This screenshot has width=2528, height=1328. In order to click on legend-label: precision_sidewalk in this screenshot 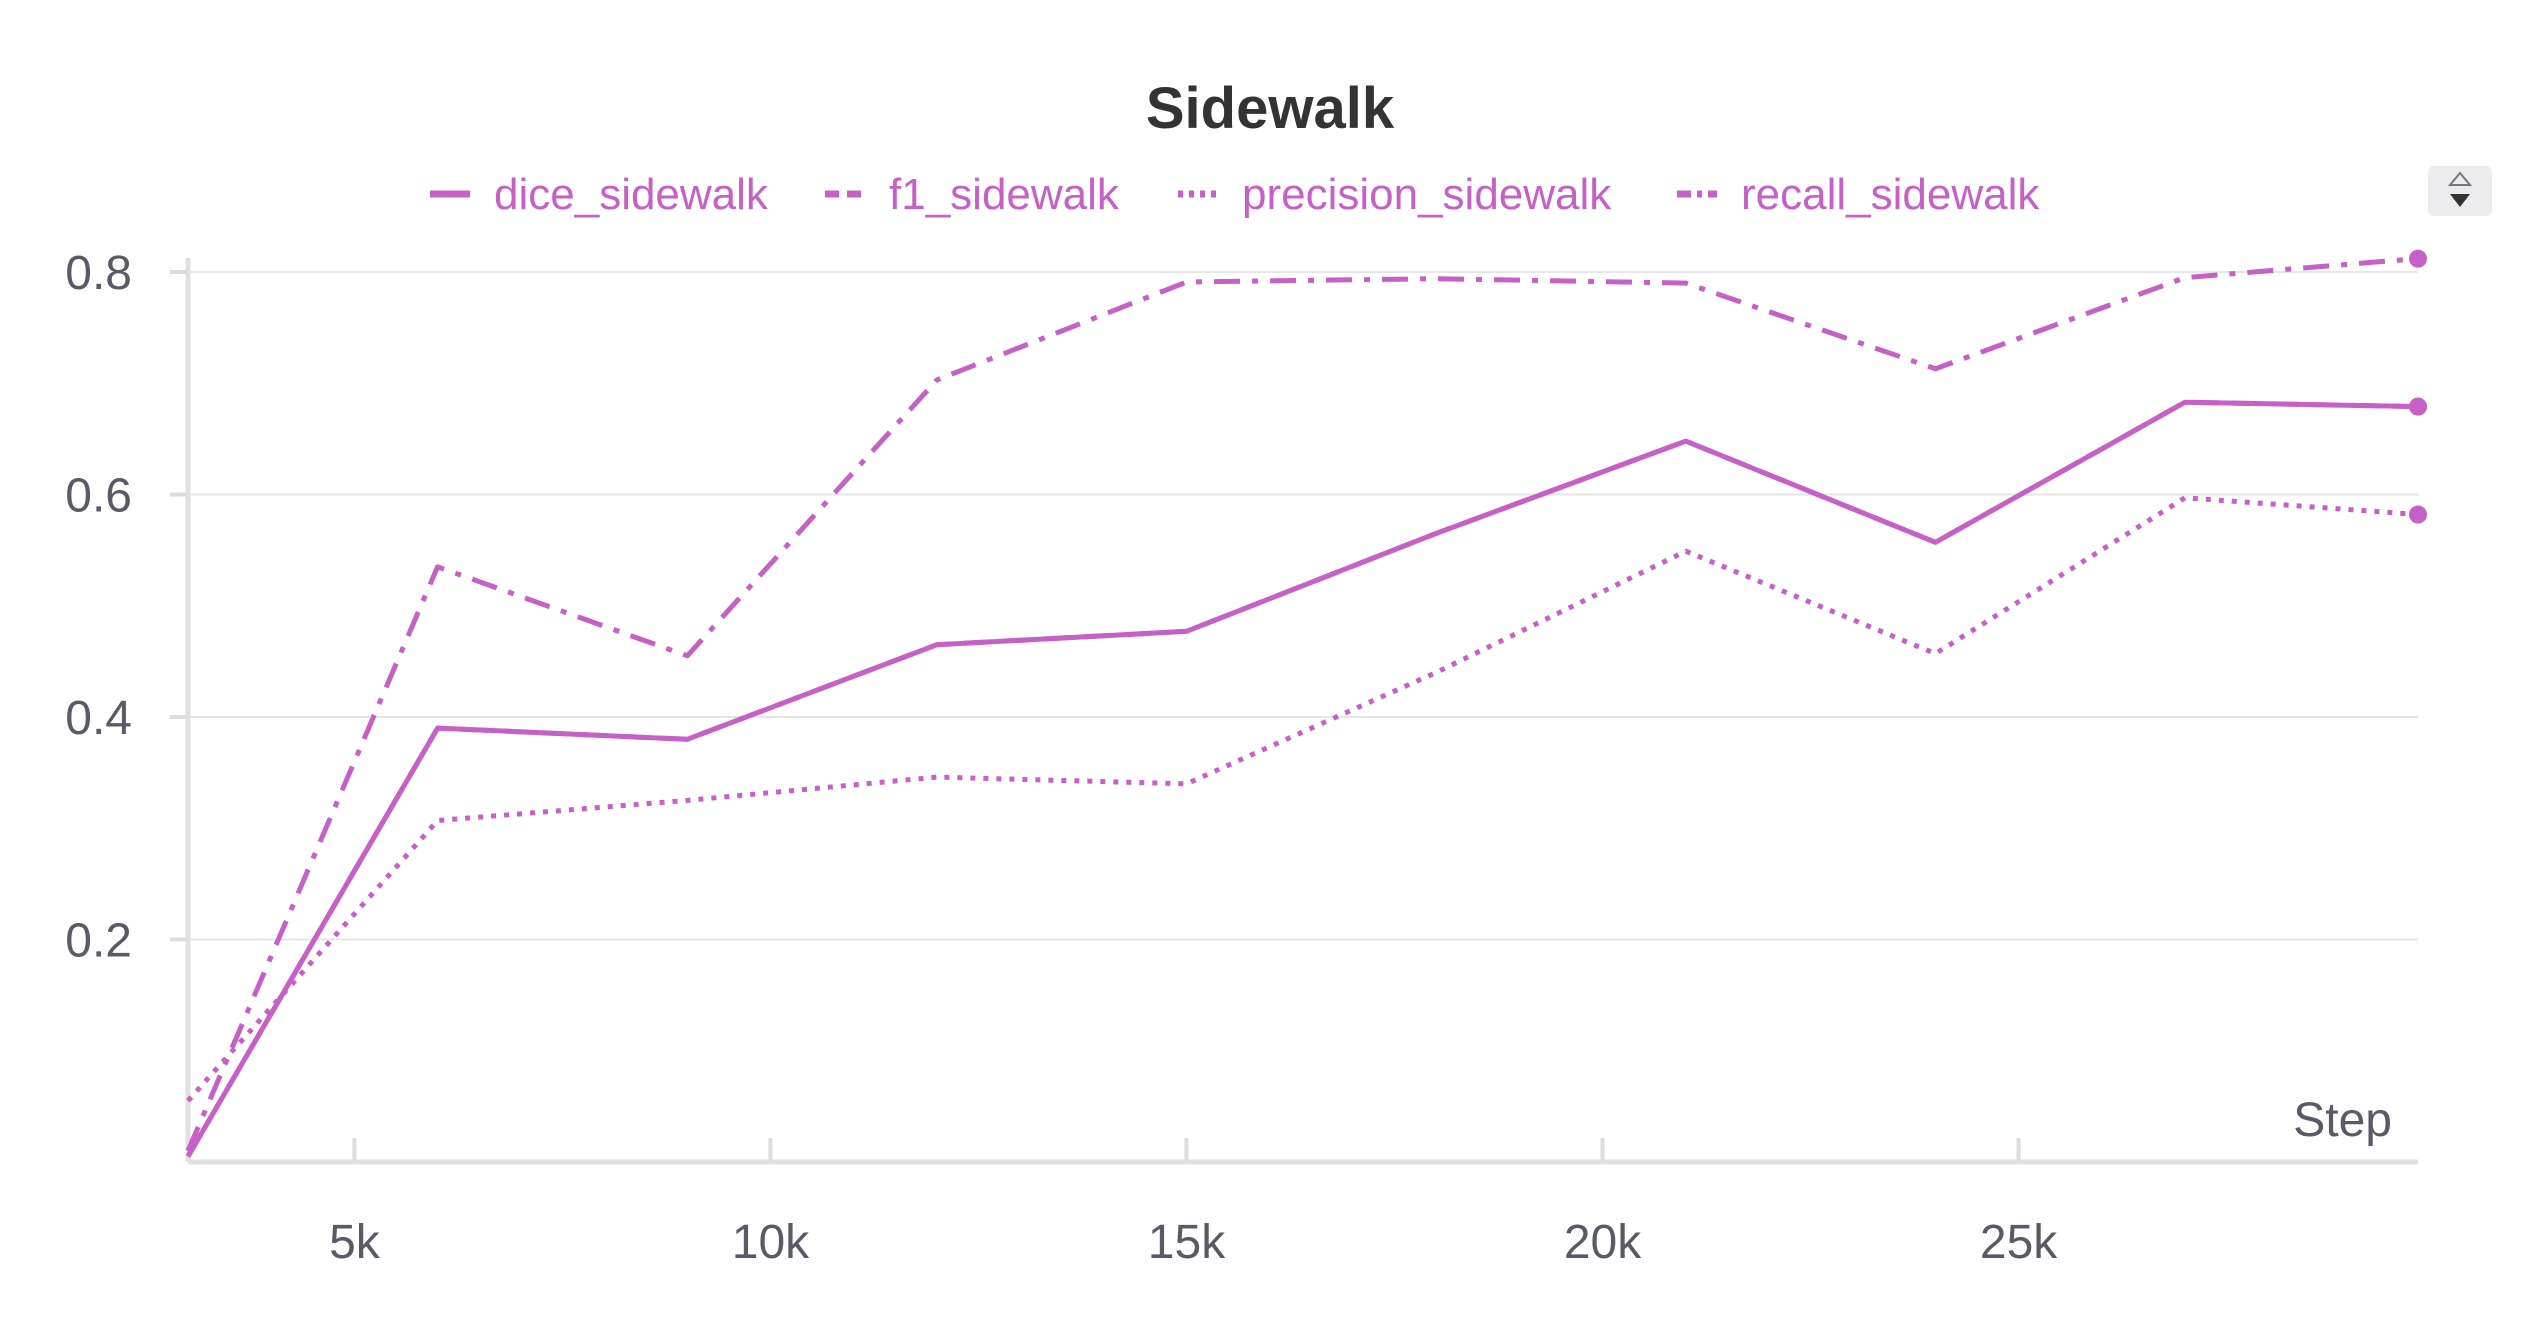, I will do `click(1427, 194)`.